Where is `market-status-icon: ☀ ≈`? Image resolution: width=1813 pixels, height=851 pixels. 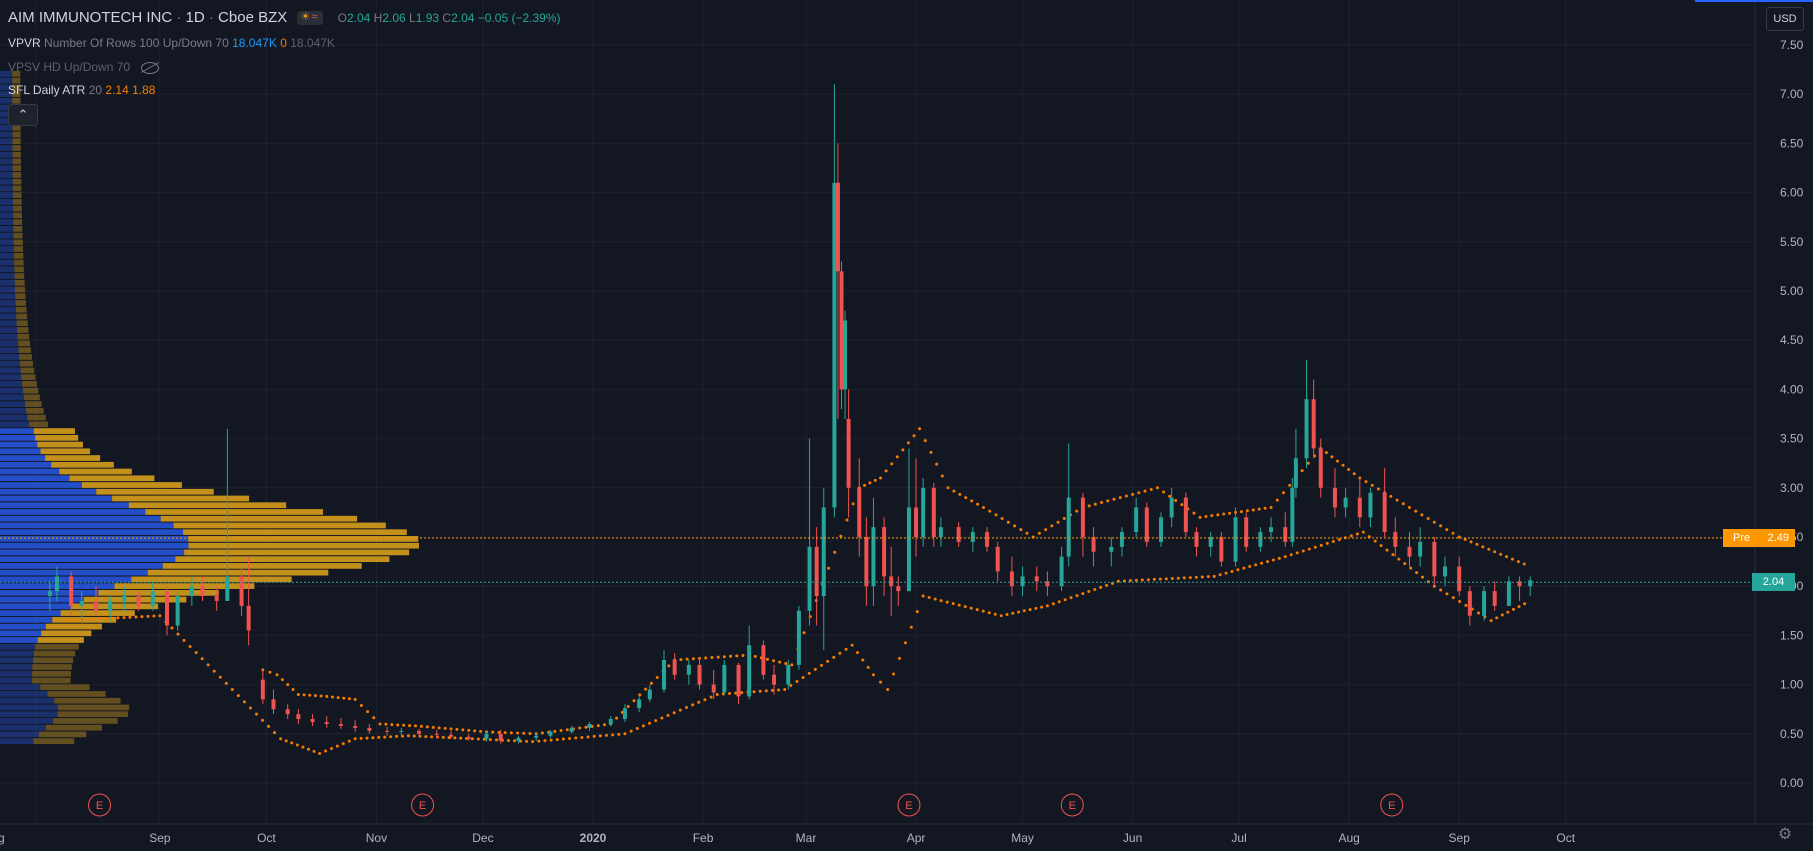 market-status-icon: ☀ ≈ is located at coordinates (310, 18).